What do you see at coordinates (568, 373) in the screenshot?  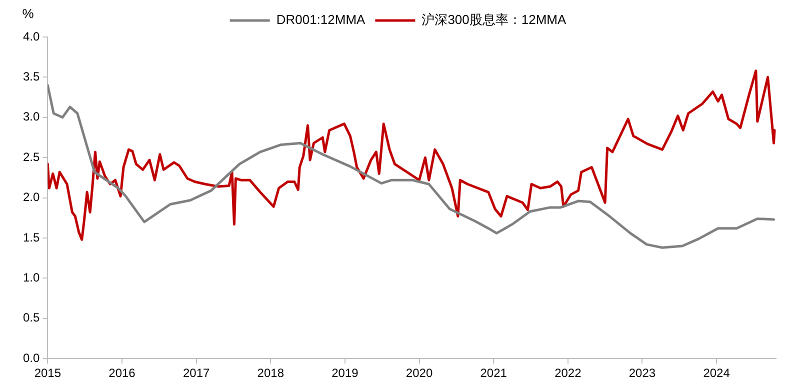 I see `x-tick-label: 2022` at bounding box center [568, 373].